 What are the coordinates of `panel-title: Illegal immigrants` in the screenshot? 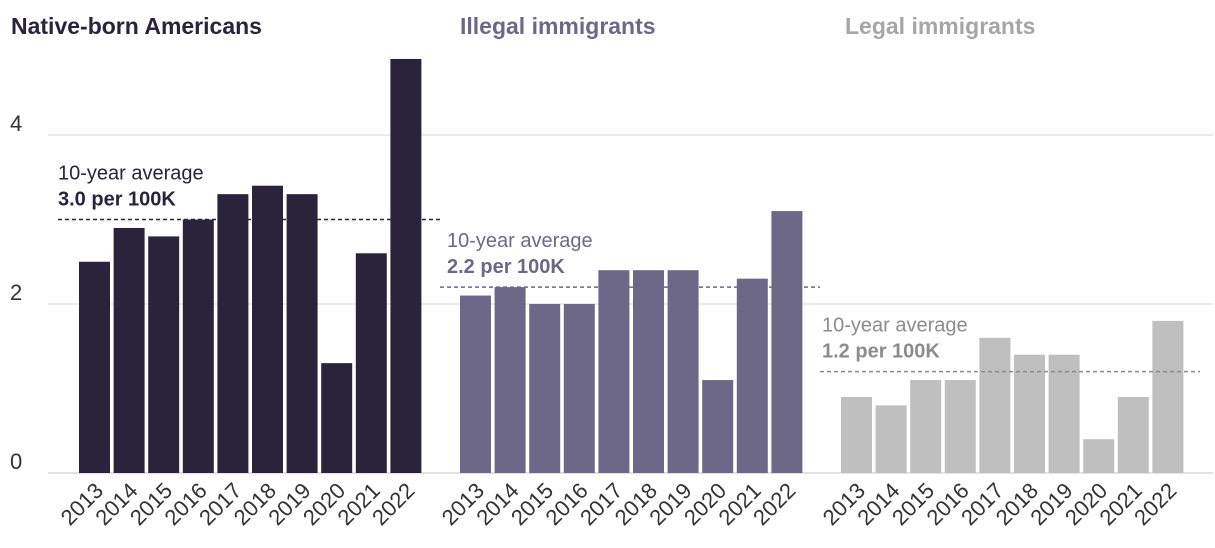 It's located at (558, 26).